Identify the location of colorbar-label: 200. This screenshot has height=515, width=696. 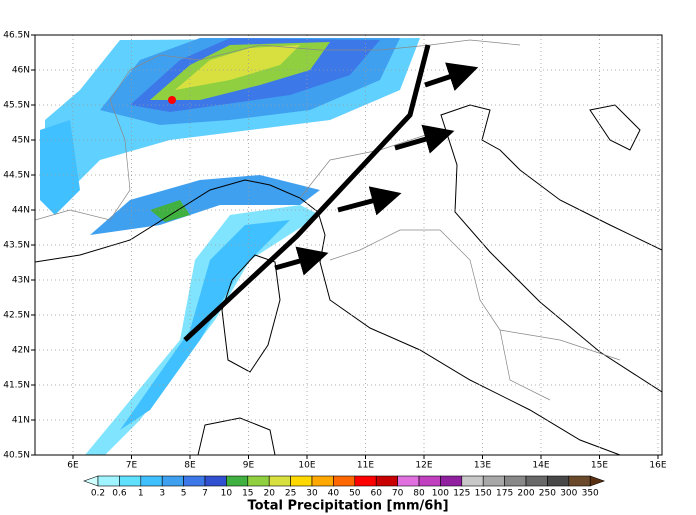
(525, 494).